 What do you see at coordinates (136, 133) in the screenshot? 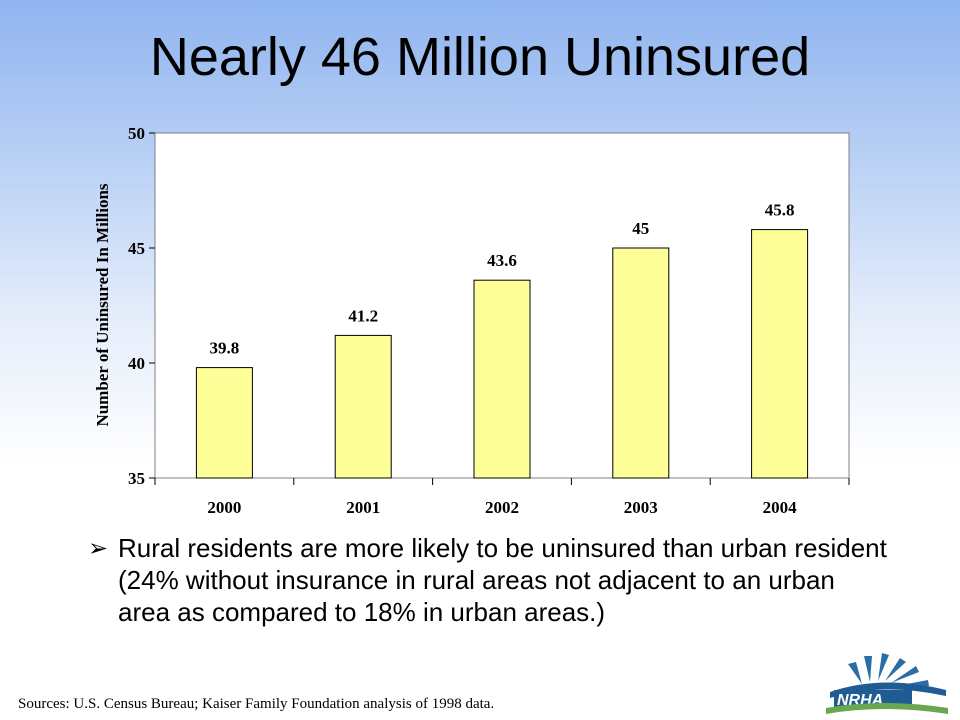
I see `y-tick-label: 50` at bounding box center [136, 133].